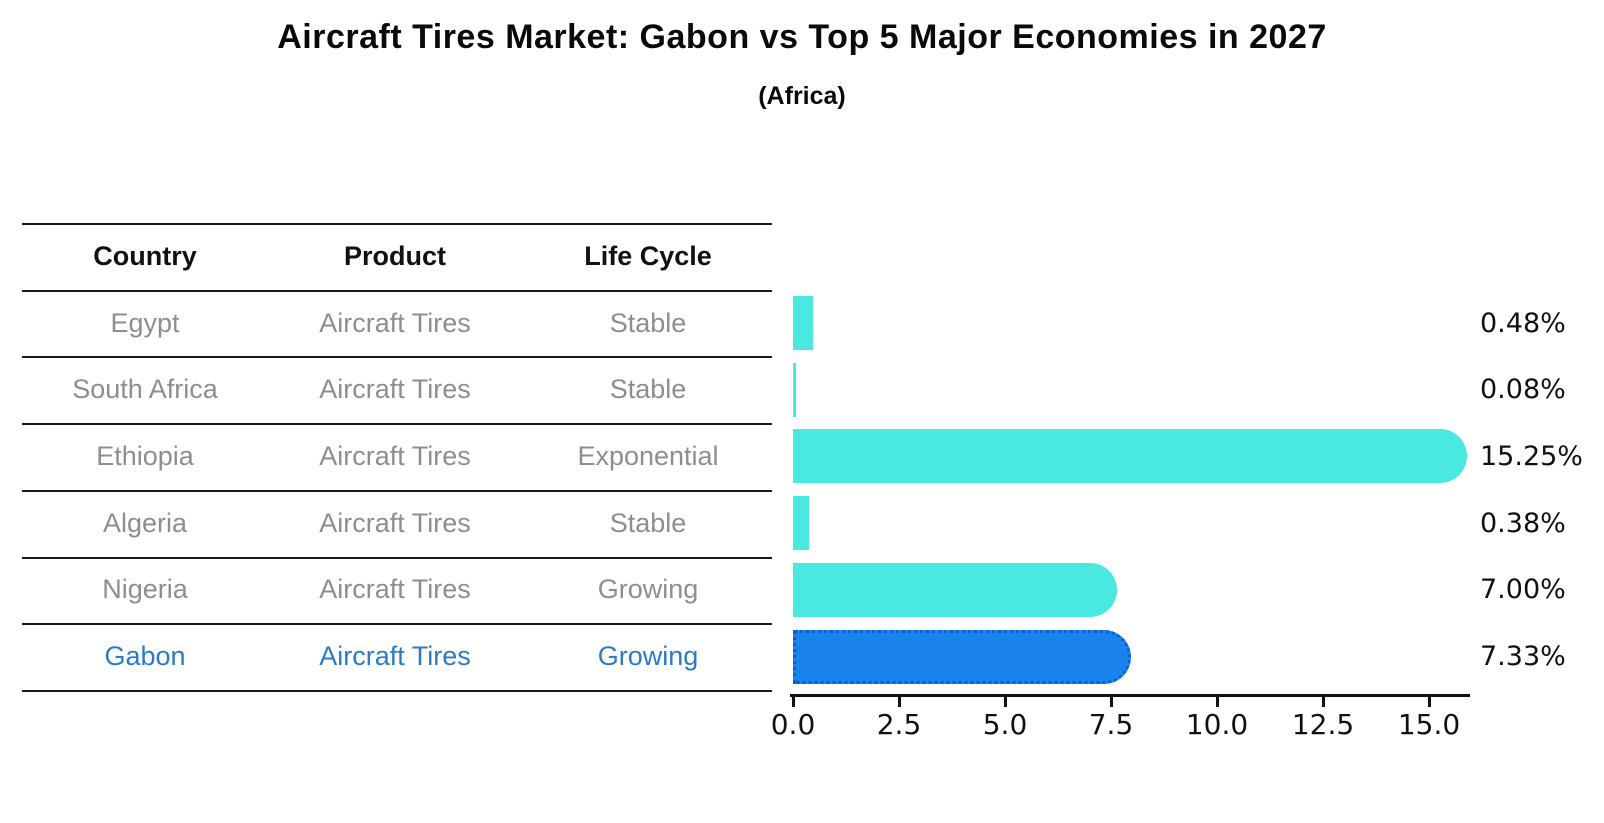  What do you see at coordinates (1130, 695) in the screenshot?
I see `x-axis-line` at bounding box center [1130, 695].